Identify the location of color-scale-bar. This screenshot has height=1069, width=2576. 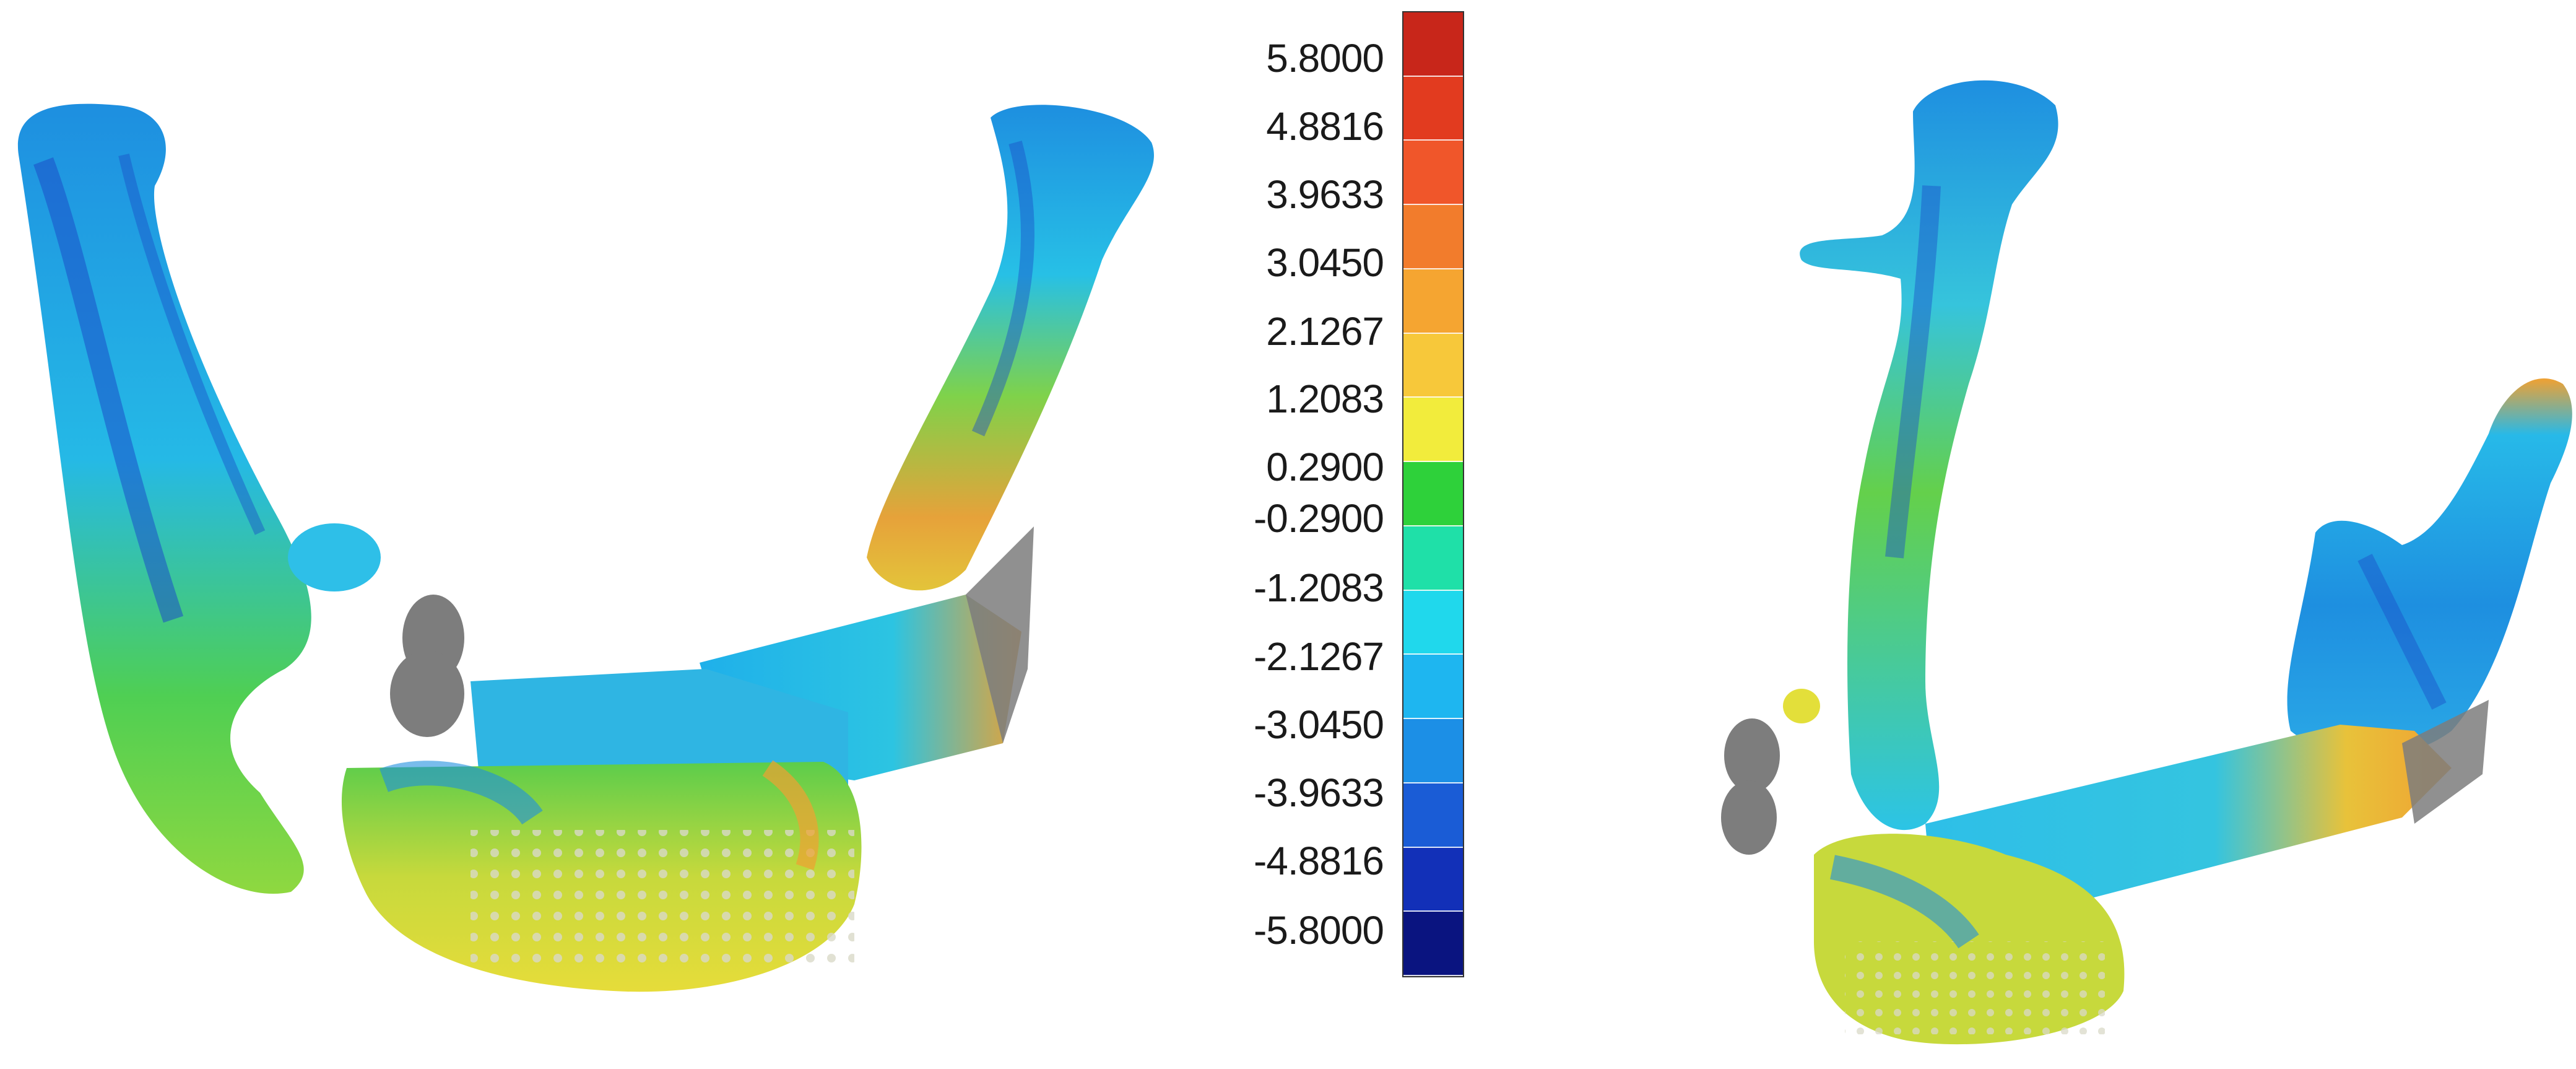
(1433, 494).